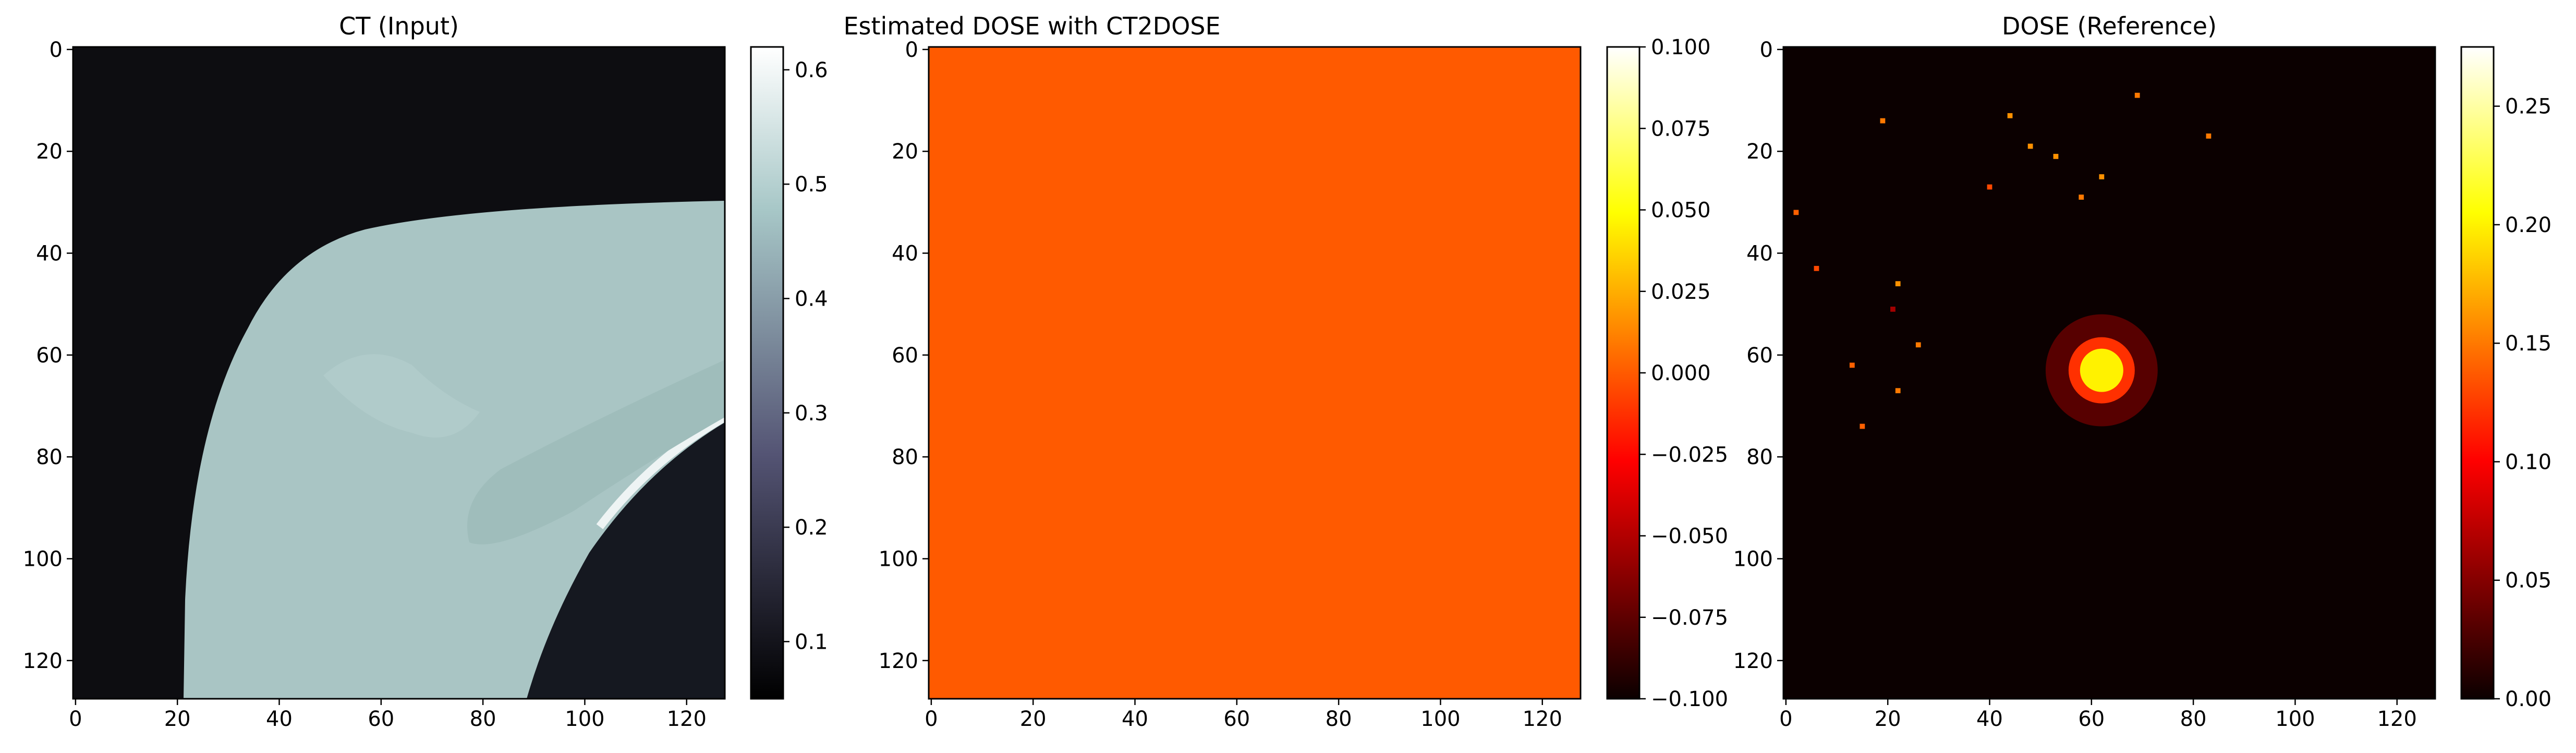 Image resolution: width=2576 pixels, height=753 pixels. Describe the element at coordinates (1689, 537) in the screenshot. I see `colorbar-tick-label: −0.050` at that location.